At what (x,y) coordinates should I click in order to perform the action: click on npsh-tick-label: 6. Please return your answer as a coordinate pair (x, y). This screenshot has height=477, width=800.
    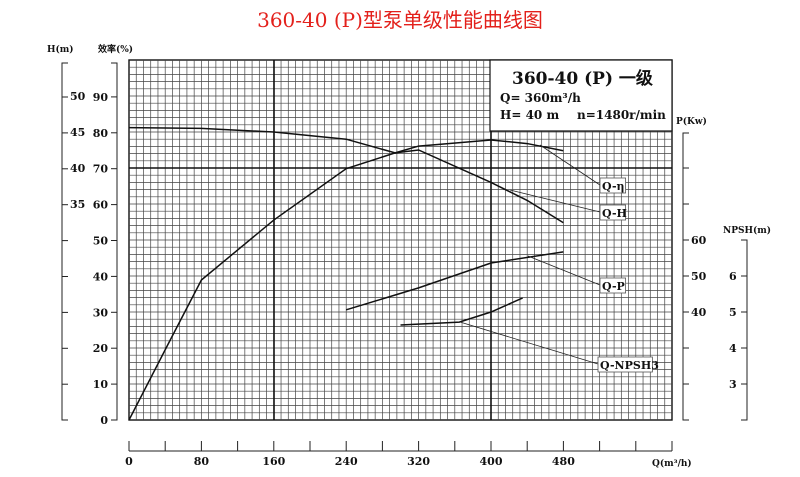
    Looking at the image, I should click on (733, 276).